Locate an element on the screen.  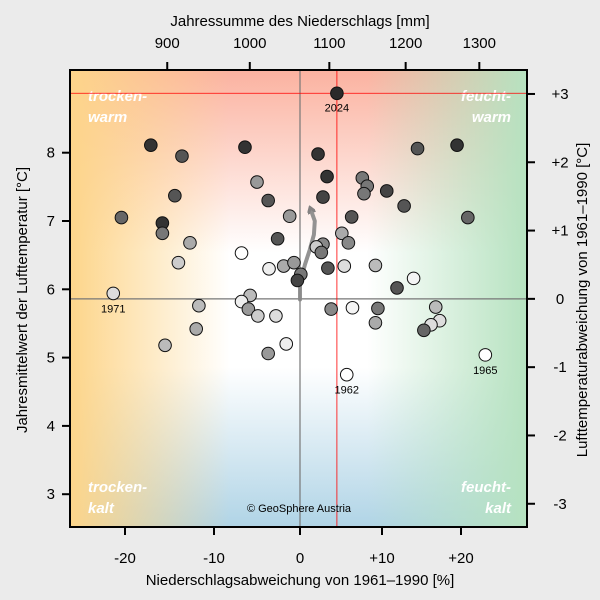
quadrant-label-bottom-right: kalt is located at coordinates (498, 508).